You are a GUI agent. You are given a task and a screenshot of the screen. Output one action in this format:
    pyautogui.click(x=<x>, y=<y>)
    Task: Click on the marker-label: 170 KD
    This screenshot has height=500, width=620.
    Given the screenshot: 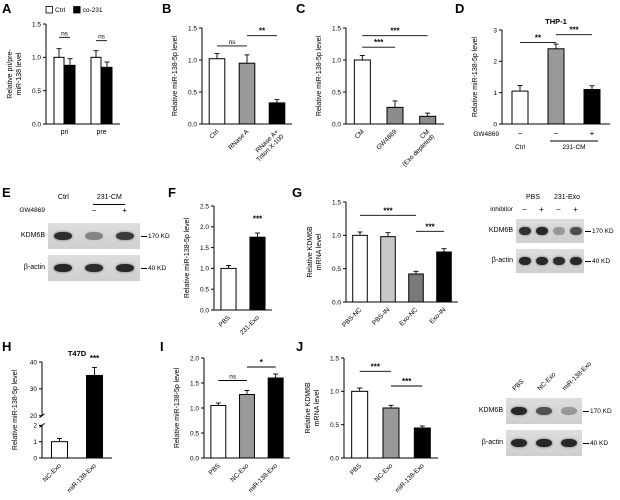 What is the action you would take?
    pyautogui.click(x=603, y=231)
    